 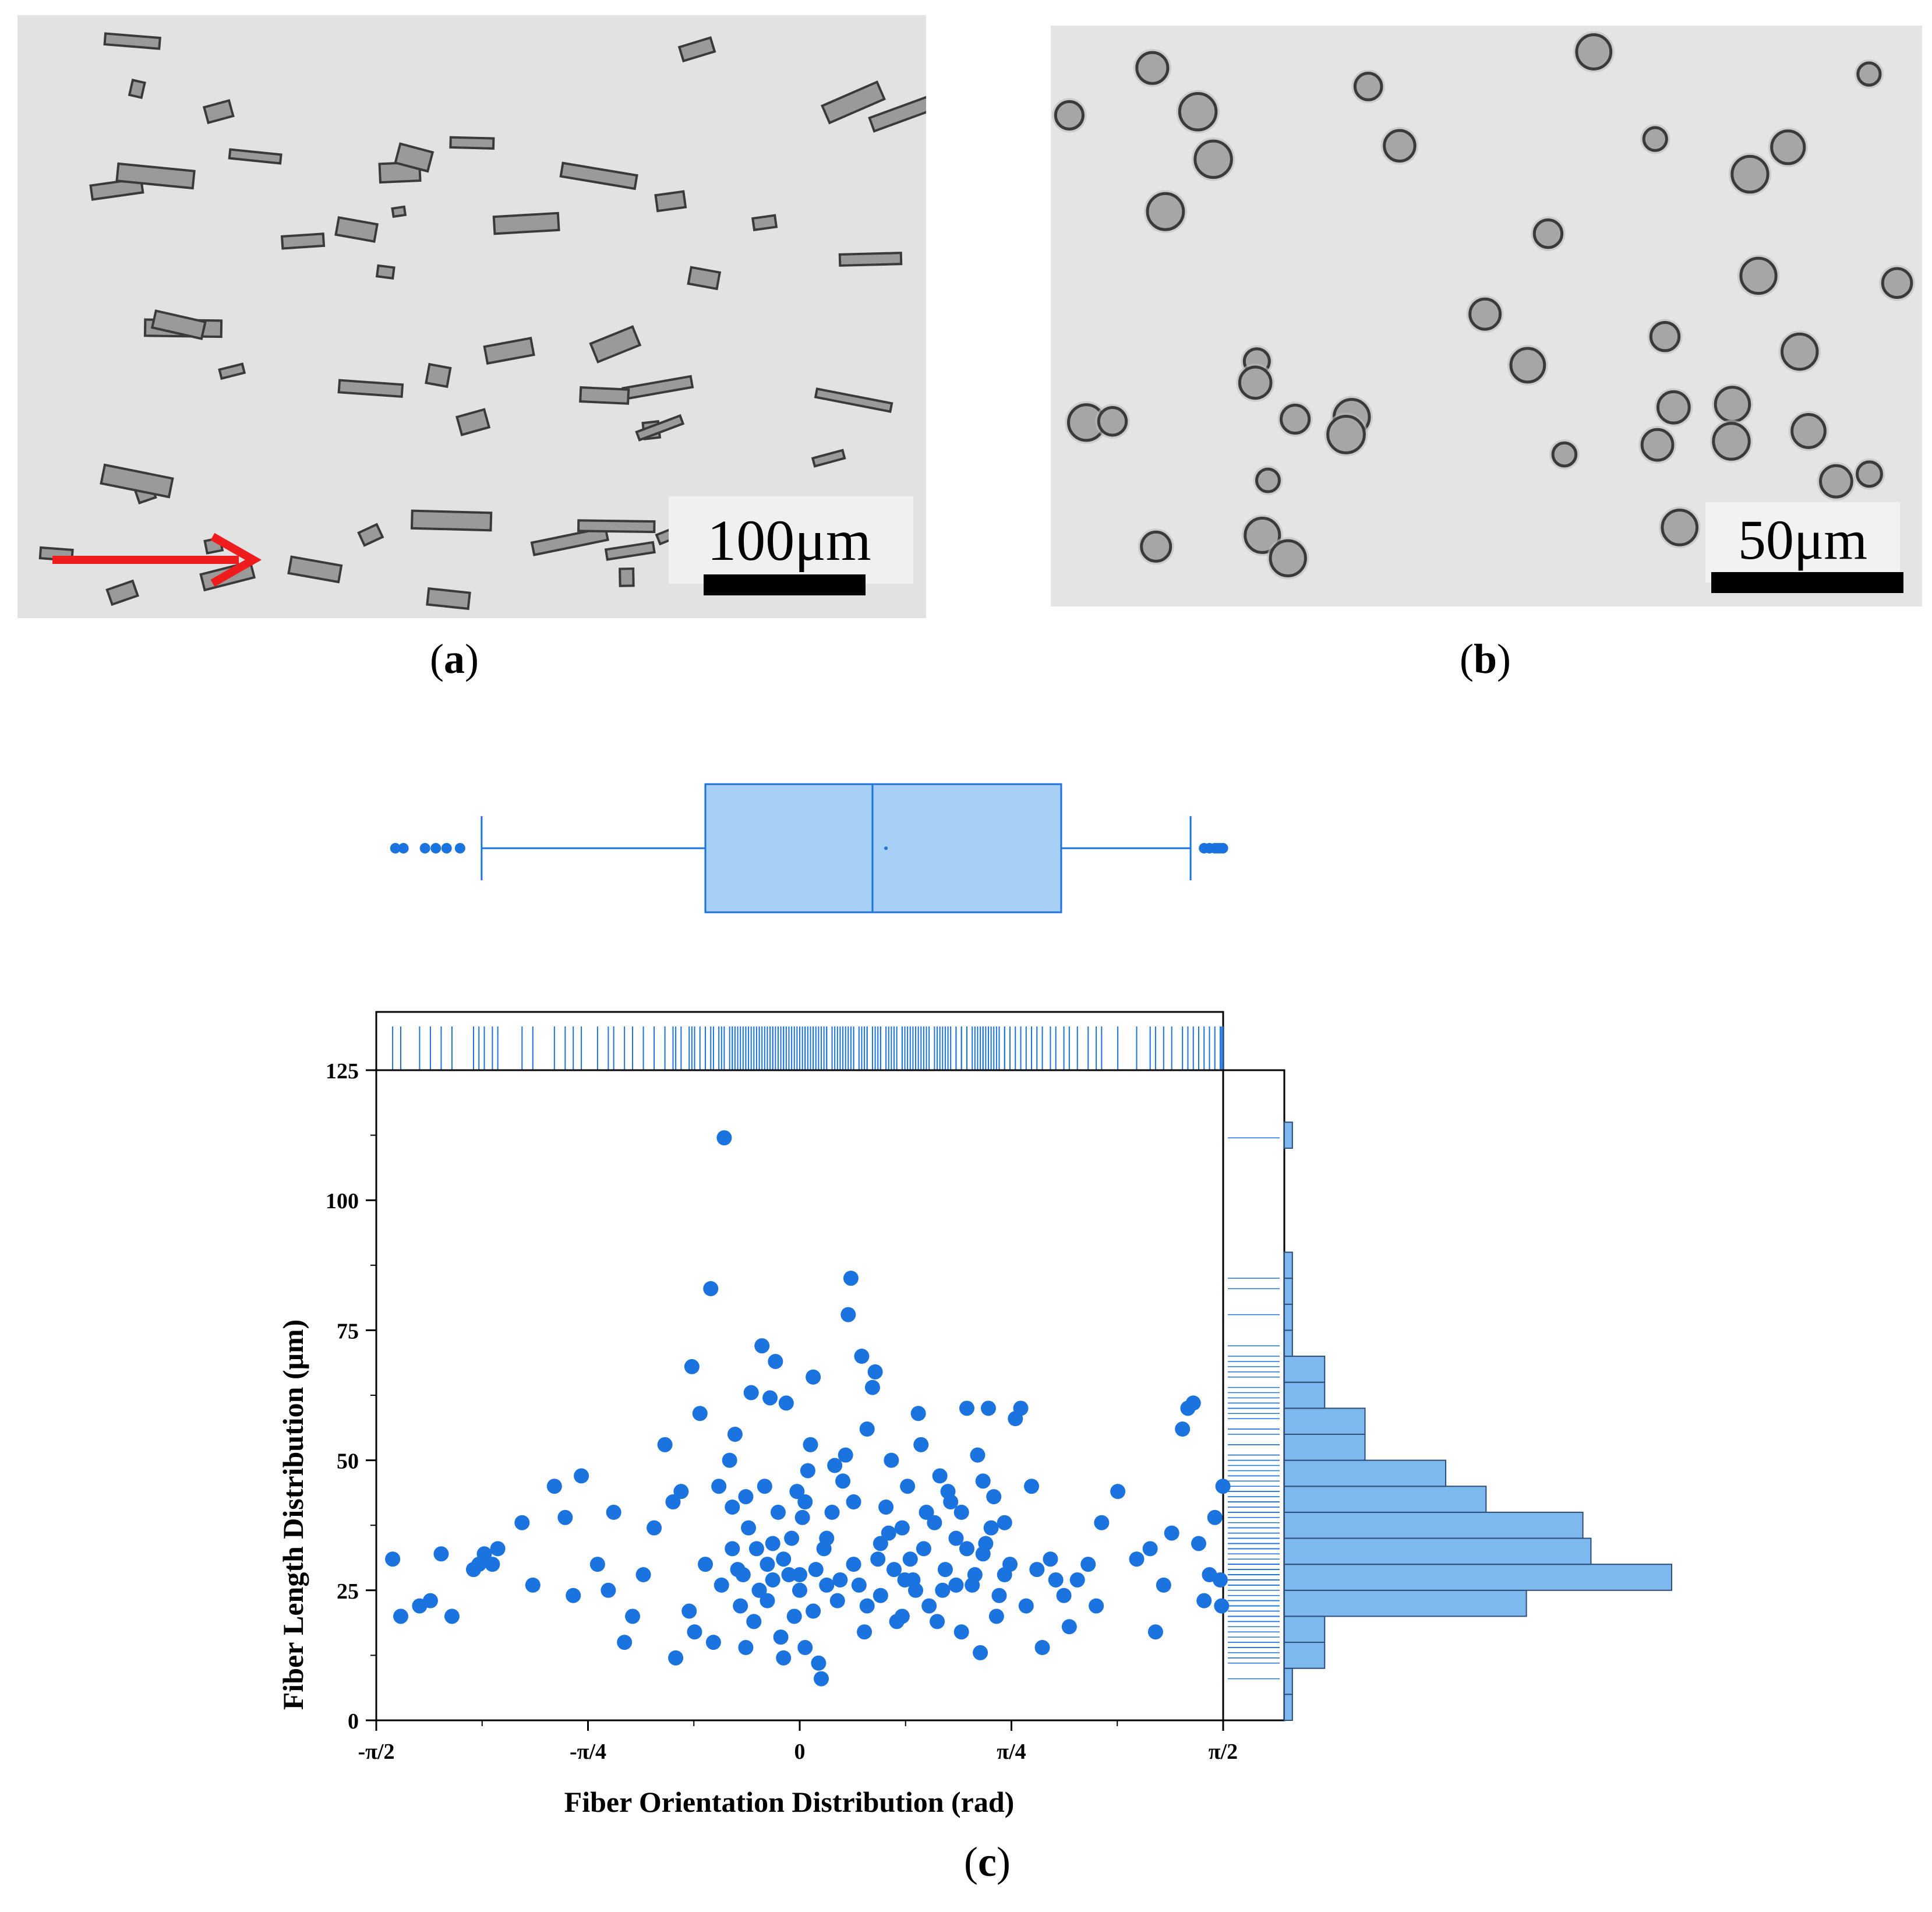 What do you see at coordinates (1253, 1395) in the screenshot?
I see `rug-plot-right` at bounding box center [1253, 1395].